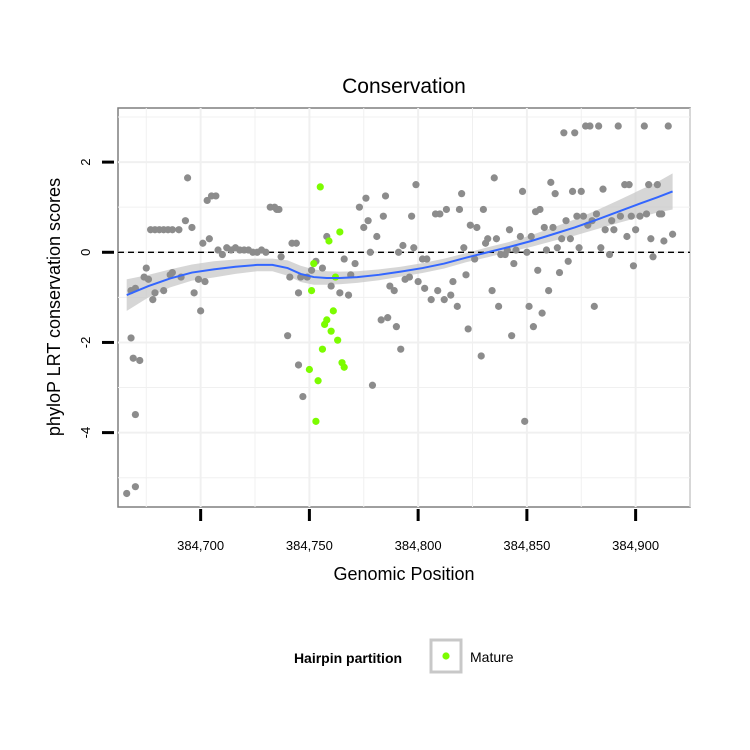  Describe the element at coordinates (492, 657) in the screenshot. I see `legend-label-mature: Mature` at that location.